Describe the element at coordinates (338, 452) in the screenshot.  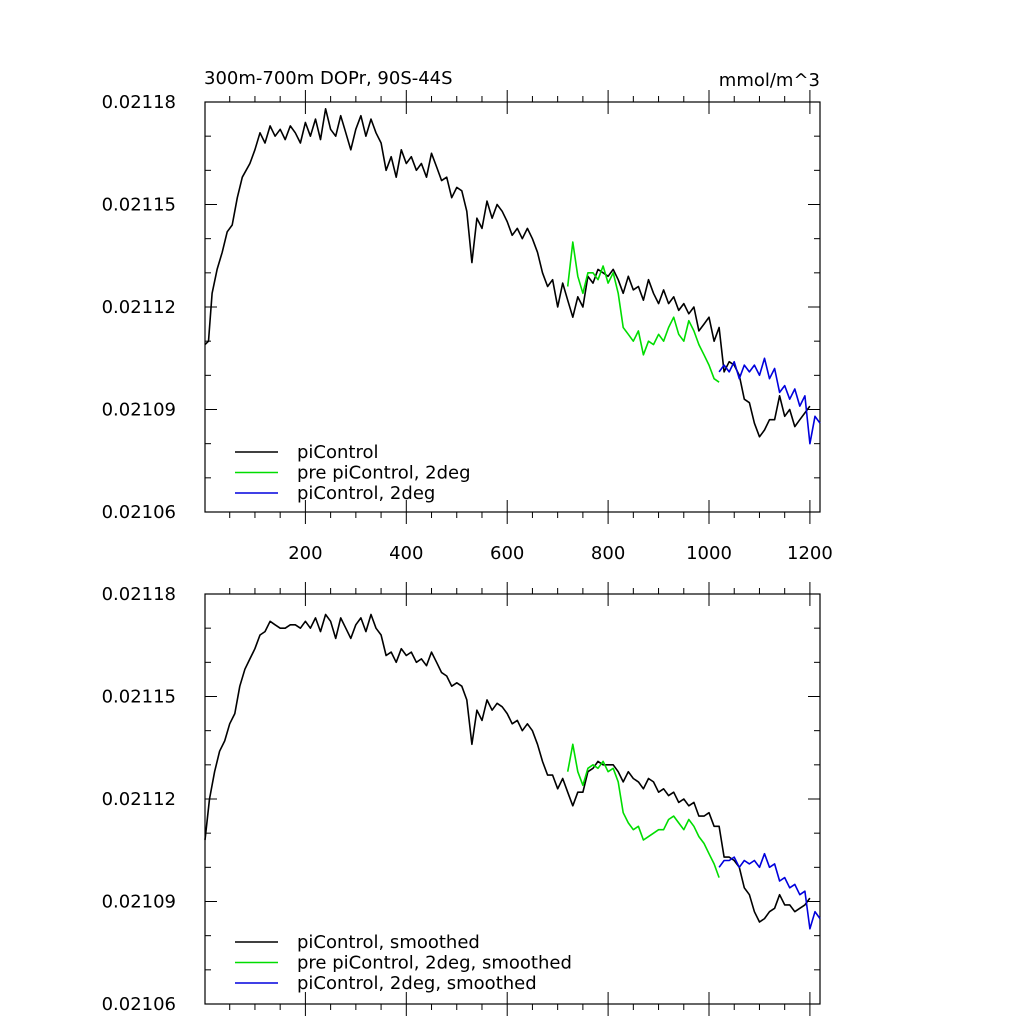
I see `legend-label: piControl` at that location.